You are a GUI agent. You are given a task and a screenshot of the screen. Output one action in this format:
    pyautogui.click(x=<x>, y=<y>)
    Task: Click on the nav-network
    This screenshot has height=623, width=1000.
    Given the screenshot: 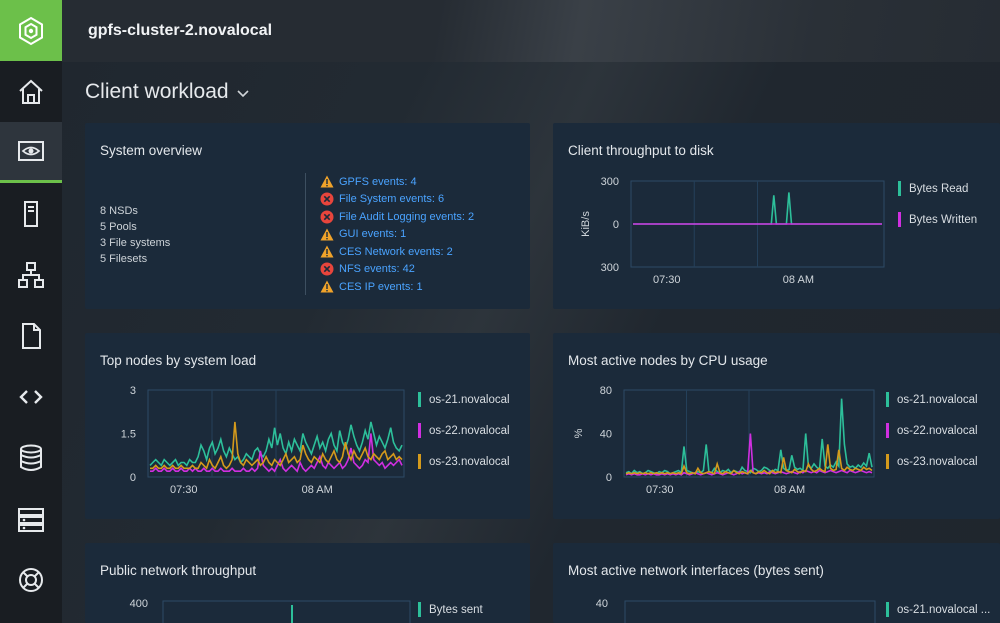 What is the action you would take?
    pyautogui.click(x=31, y=274)
    